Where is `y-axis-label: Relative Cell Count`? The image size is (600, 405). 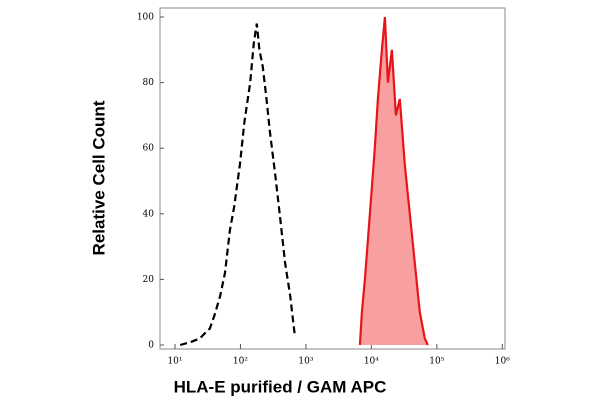 y-axis-label: Relative Cell Count is located at coordinates (98, 177).